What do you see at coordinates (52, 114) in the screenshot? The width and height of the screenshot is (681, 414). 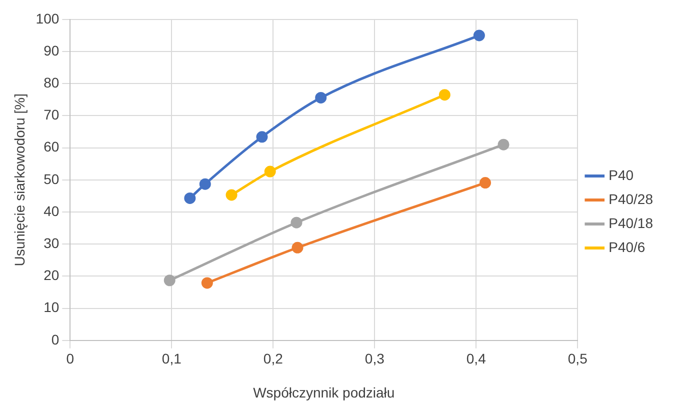 I see `y-tick-label: 70` at bounding box center [52, 114].